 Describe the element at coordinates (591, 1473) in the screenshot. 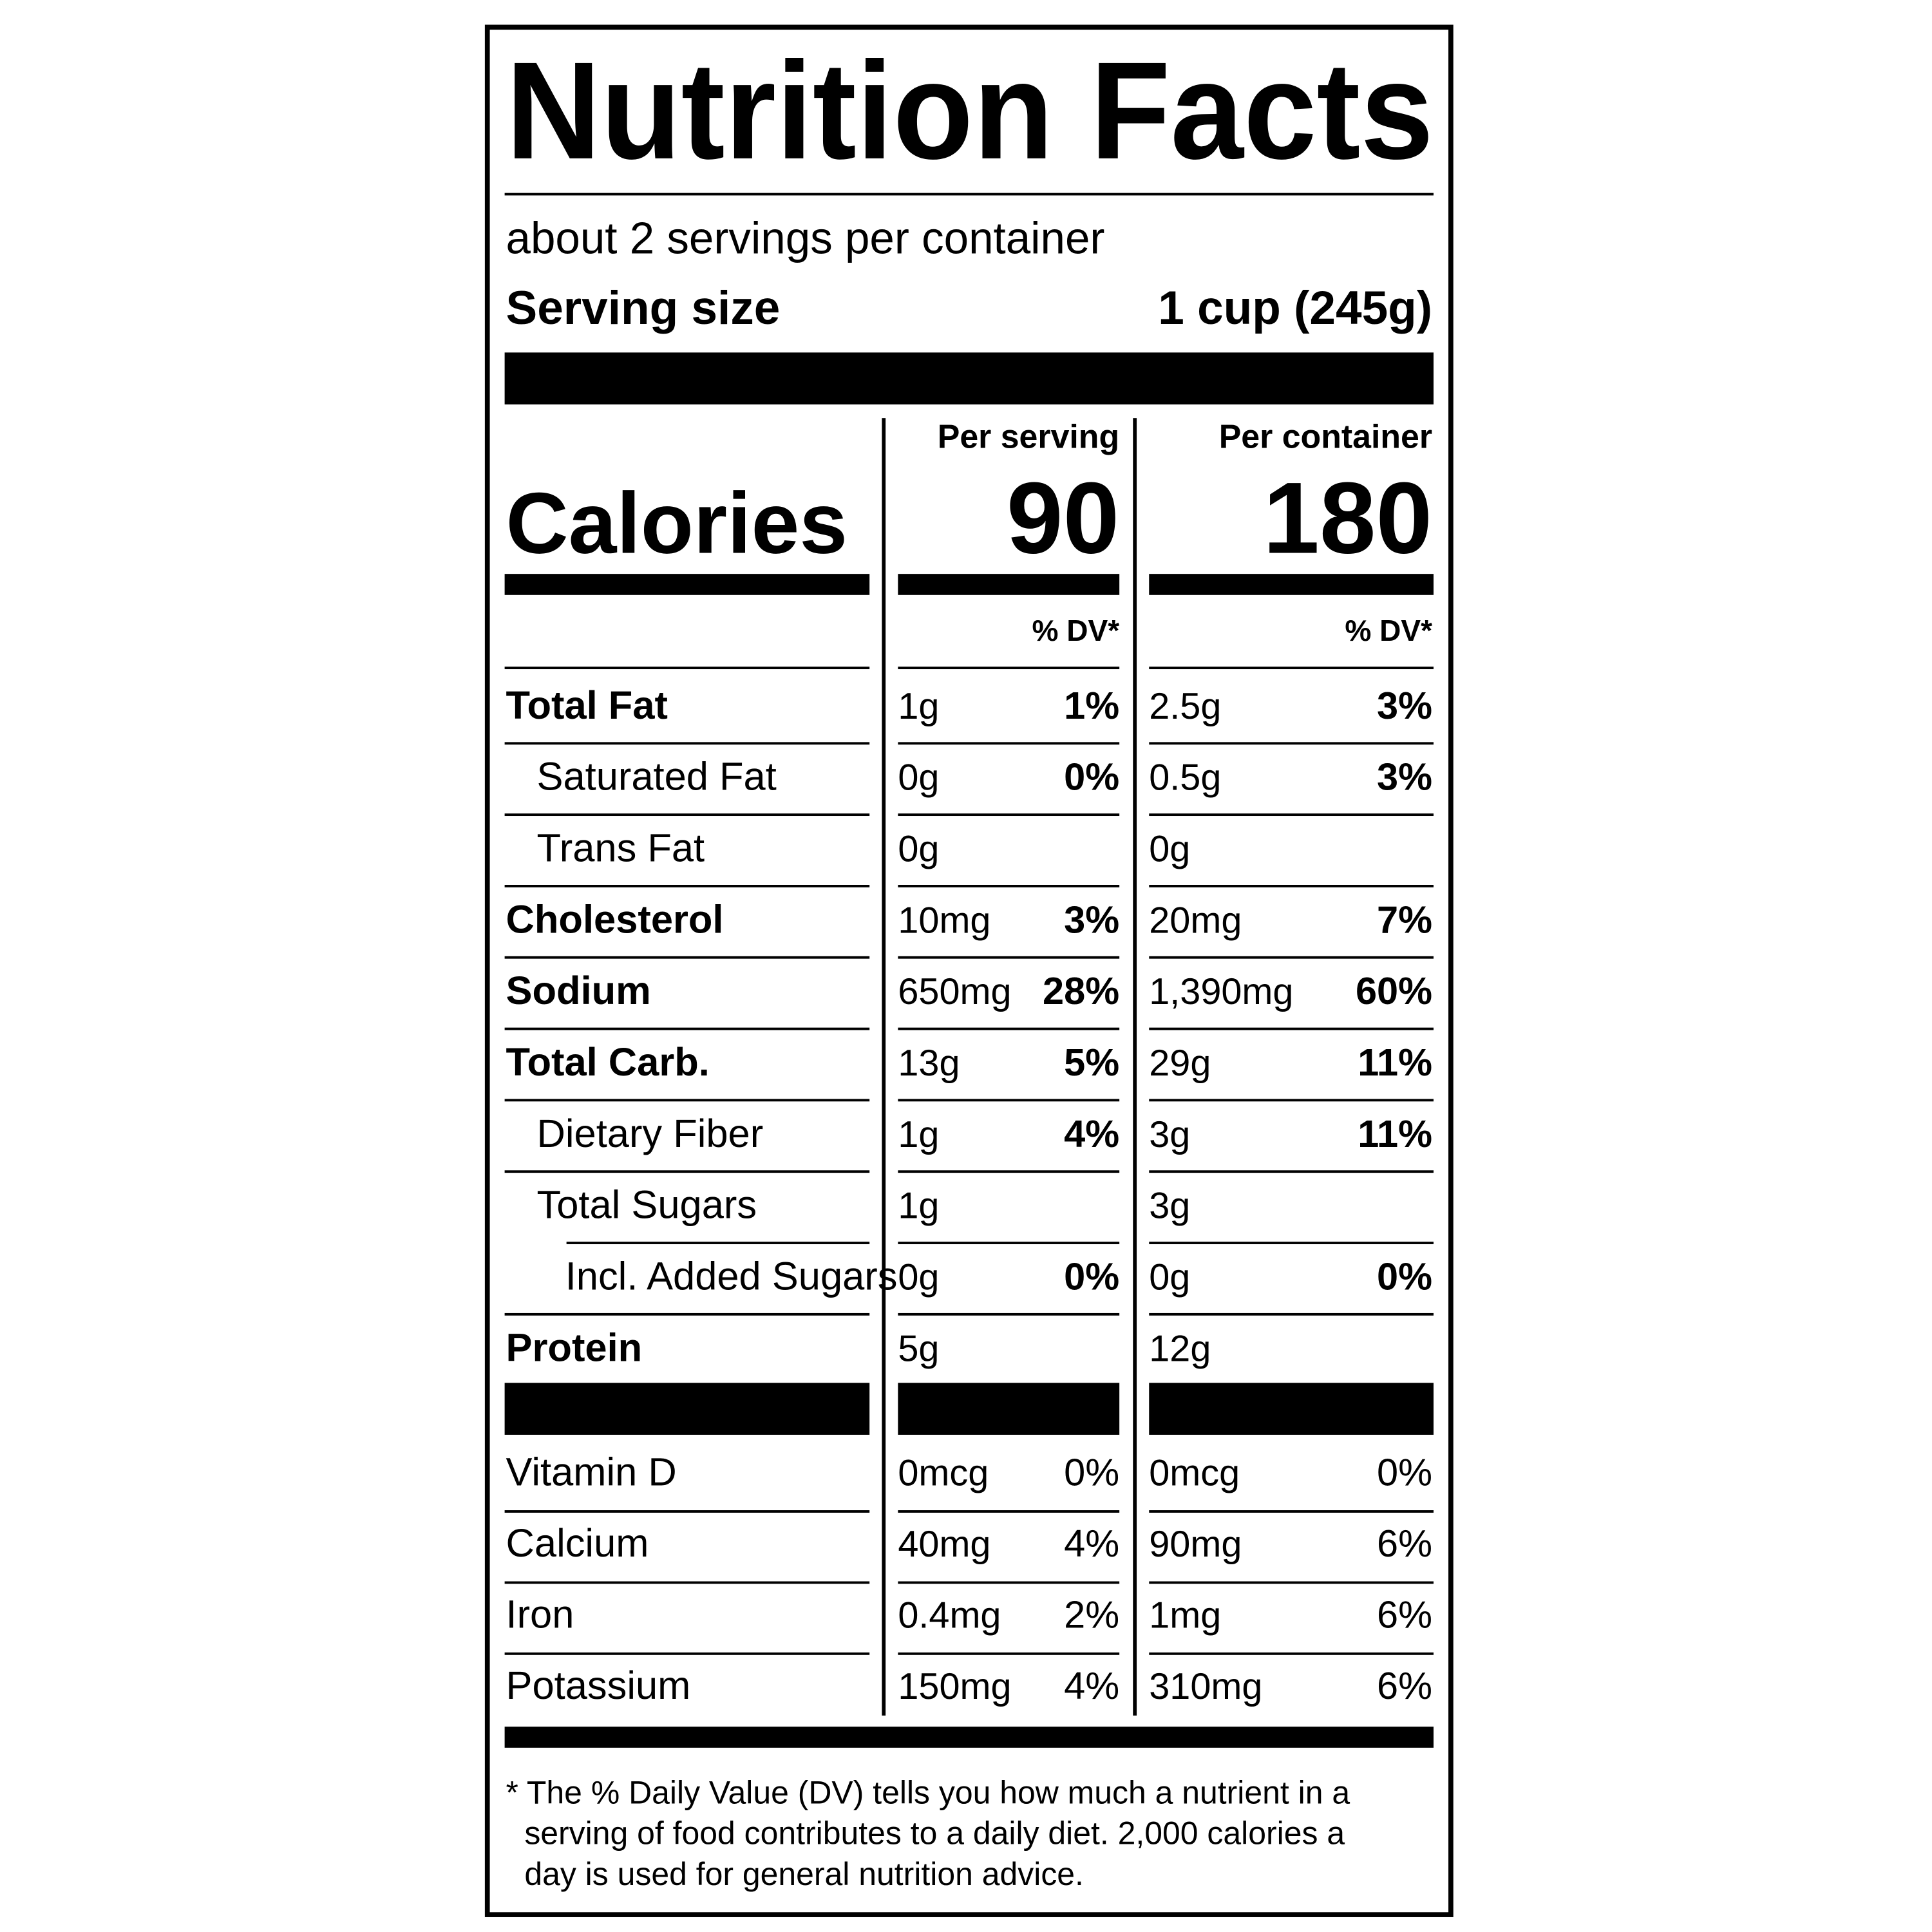

I see `nutrient-name: Vitamin D` at that location.